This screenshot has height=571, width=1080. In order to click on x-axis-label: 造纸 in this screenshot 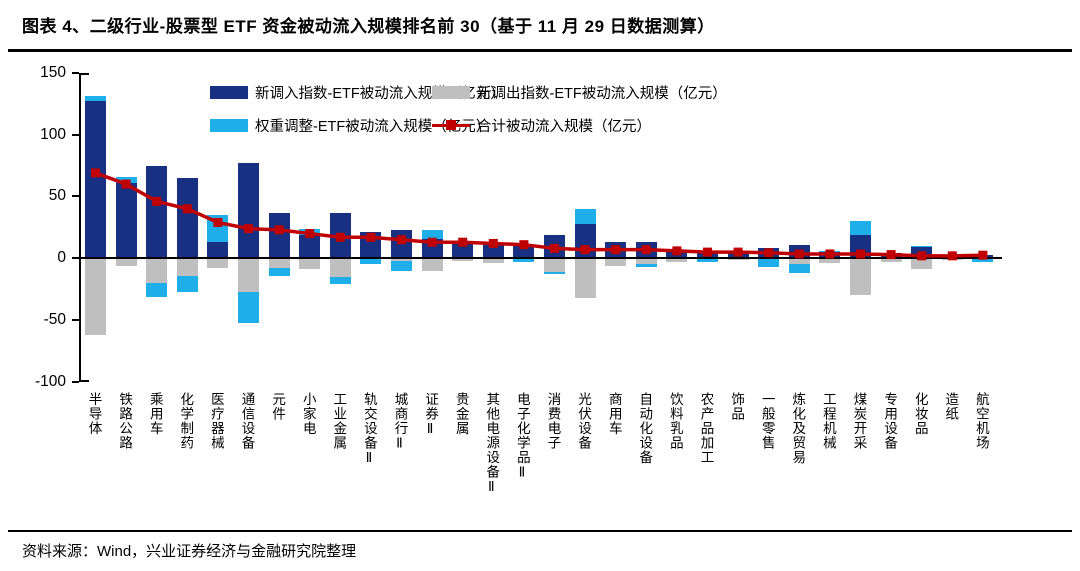, I will do `click(951, 406)`.